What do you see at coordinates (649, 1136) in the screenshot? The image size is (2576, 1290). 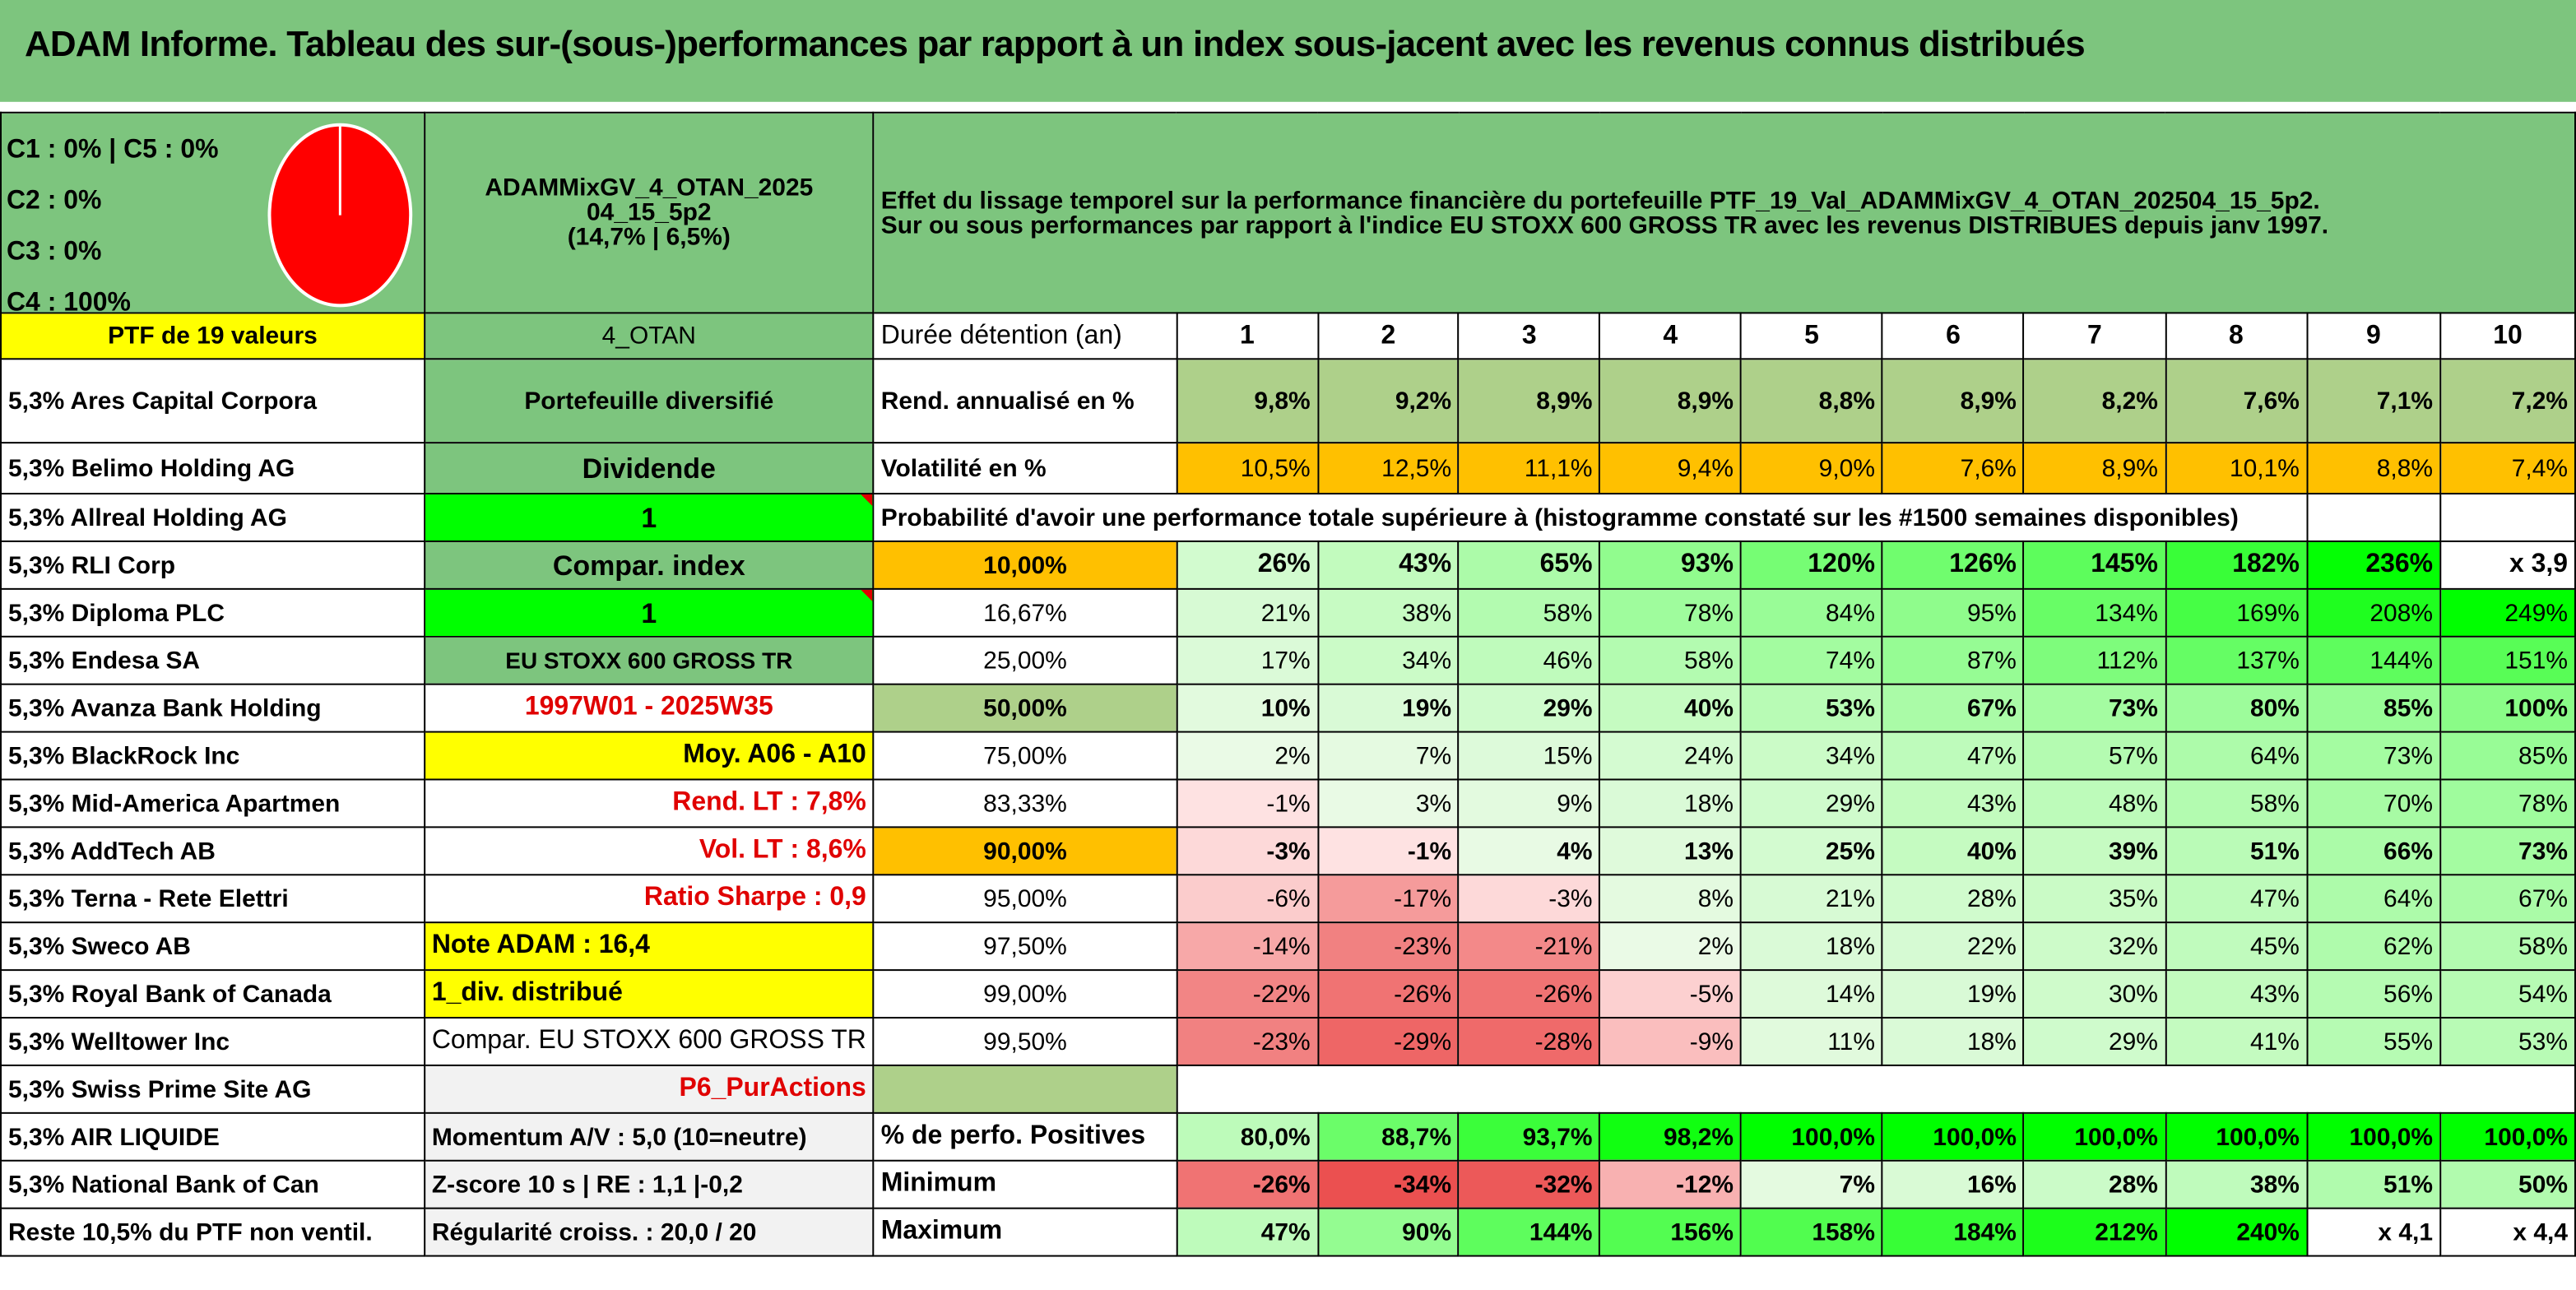 I see `info-cell: Momentum A/V : 5,0 (10=neutre)` at bounding box center [649, 1136].